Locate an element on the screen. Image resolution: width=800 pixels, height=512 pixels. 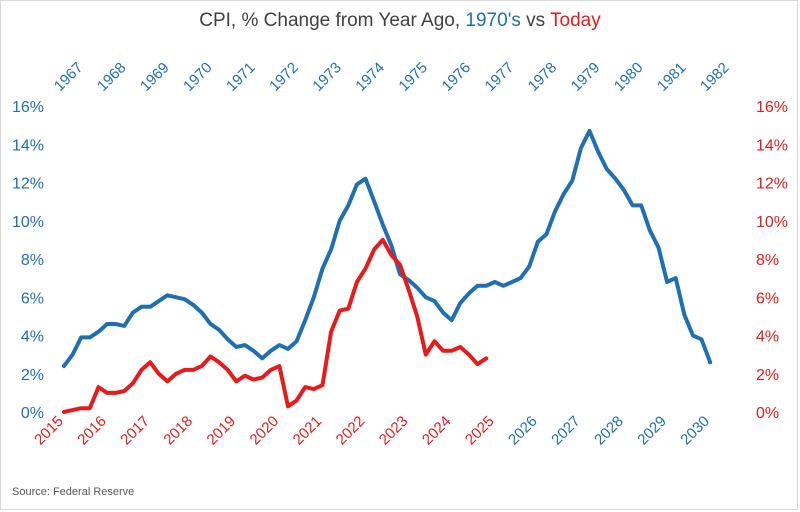
y-tick-label-right: 8% is located at coordinates (767, 260).